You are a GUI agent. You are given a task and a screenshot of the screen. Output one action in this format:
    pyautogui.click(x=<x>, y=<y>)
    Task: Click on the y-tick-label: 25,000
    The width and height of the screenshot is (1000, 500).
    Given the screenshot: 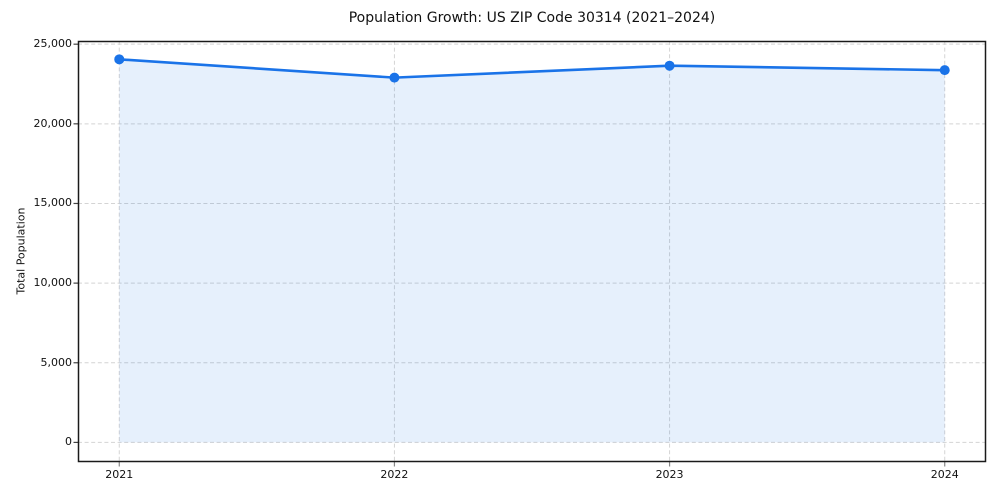 What is the action you would take?
    pyautogui.click(x=53, y=44)
    